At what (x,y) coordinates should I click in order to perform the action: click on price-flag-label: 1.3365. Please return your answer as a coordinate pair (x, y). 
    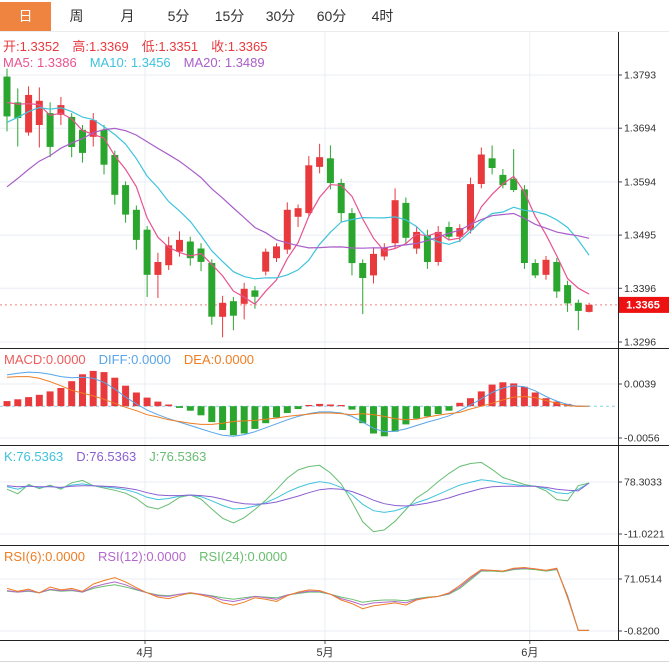
    Looking at the image, I should click on (643, 305).